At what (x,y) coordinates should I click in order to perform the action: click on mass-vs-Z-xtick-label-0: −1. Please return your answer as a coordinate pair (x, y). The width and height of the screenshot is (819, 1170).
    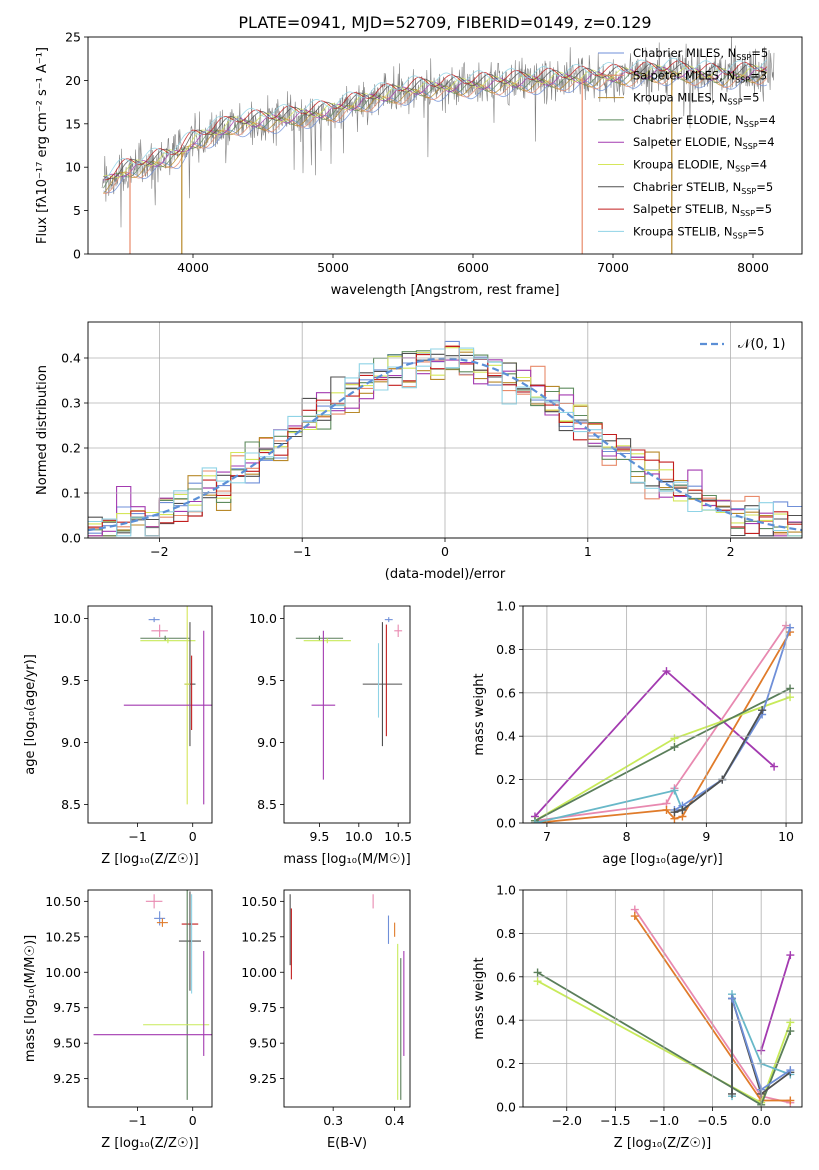
    Looking at the image, I should click on (137, 1120).